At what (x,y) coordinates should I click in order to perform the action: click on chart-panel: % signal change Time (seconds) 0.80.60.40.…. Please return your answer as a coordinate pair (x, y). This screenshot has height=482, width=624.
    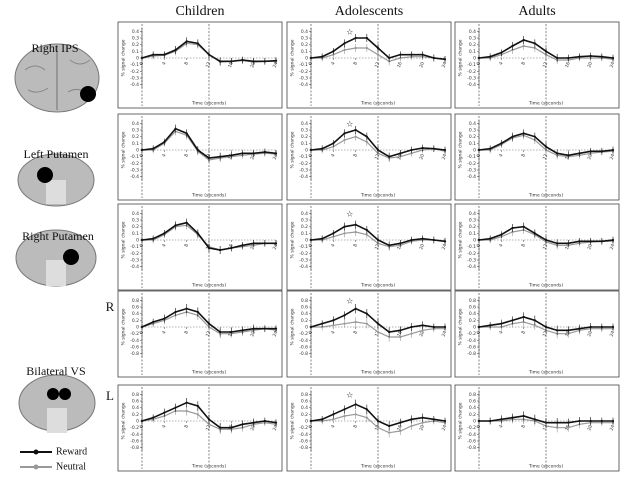
    Looking at the image, I should click on (200, 334).